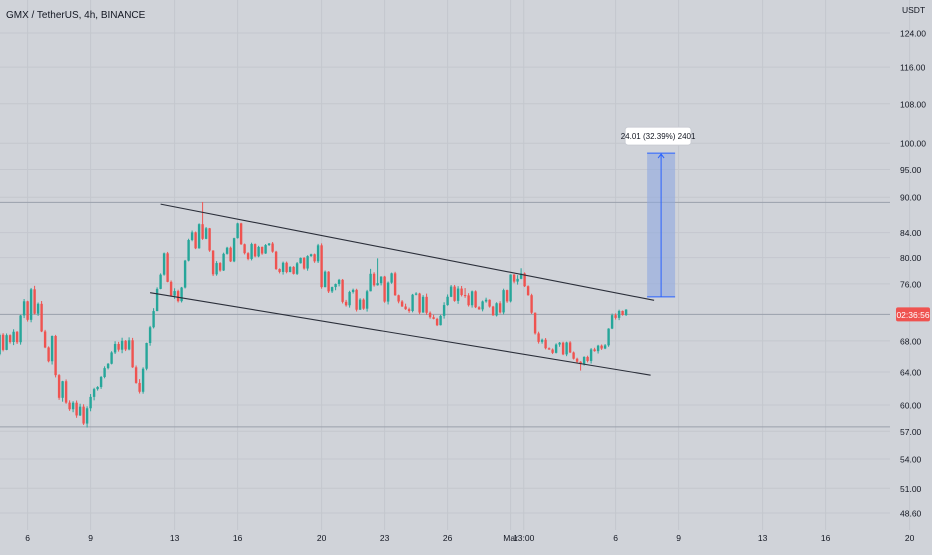  I want to click on x-tick-label: Mar, so click(510, 538).